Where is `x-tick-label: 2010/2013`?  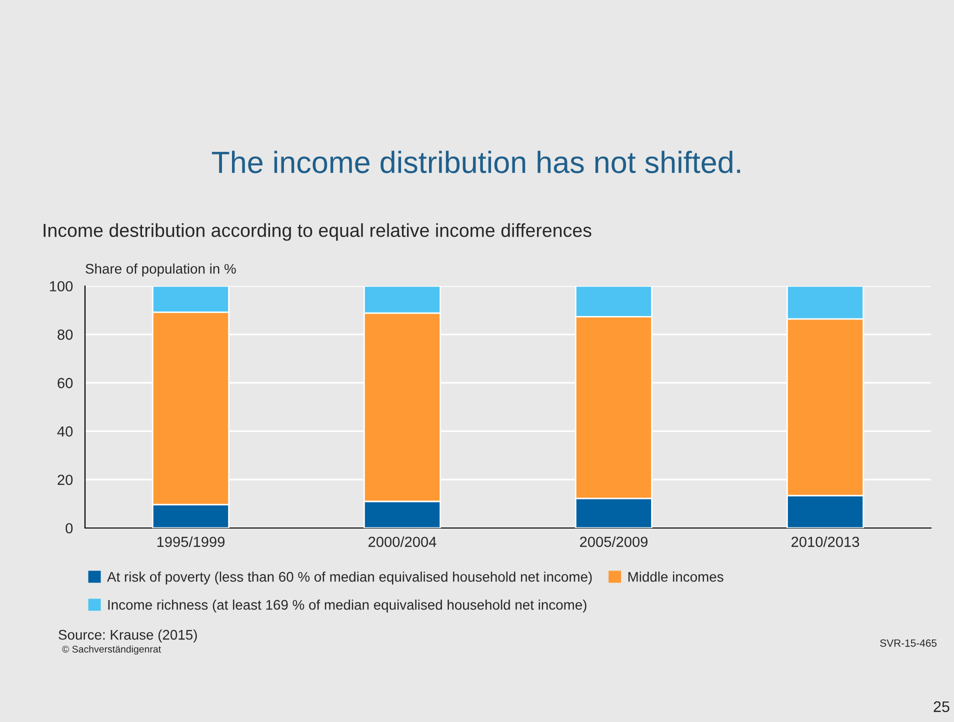 x-tick-label: 2010/2013 is located at coordinates (826, 542).